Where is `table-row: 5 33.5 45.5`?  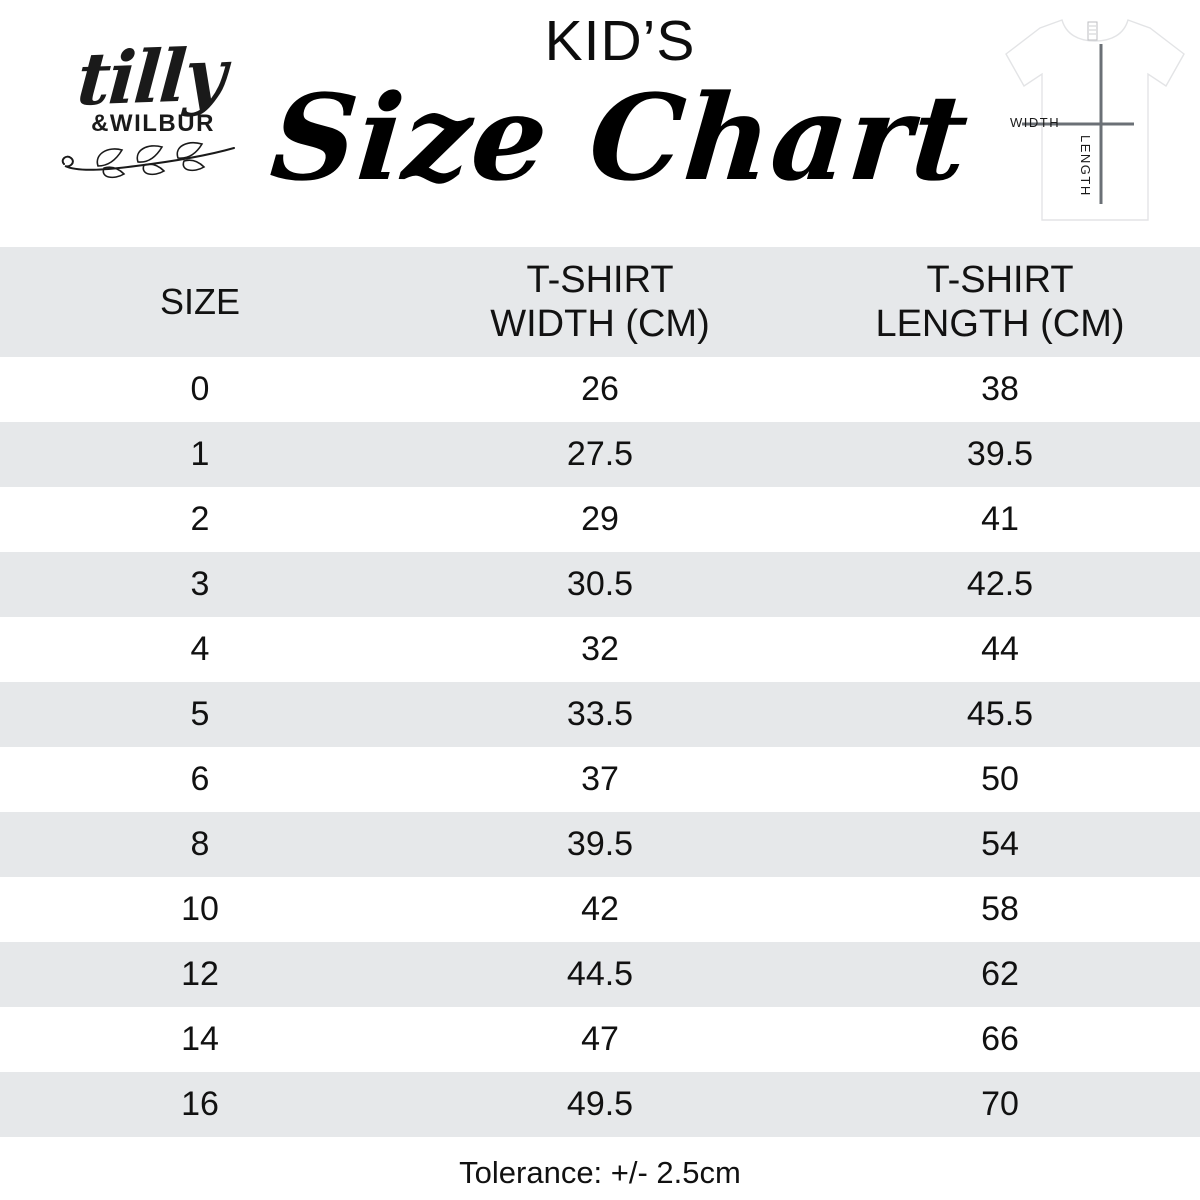
table-row: 5 33.5 45.5 is located at coordinates (600, 714).